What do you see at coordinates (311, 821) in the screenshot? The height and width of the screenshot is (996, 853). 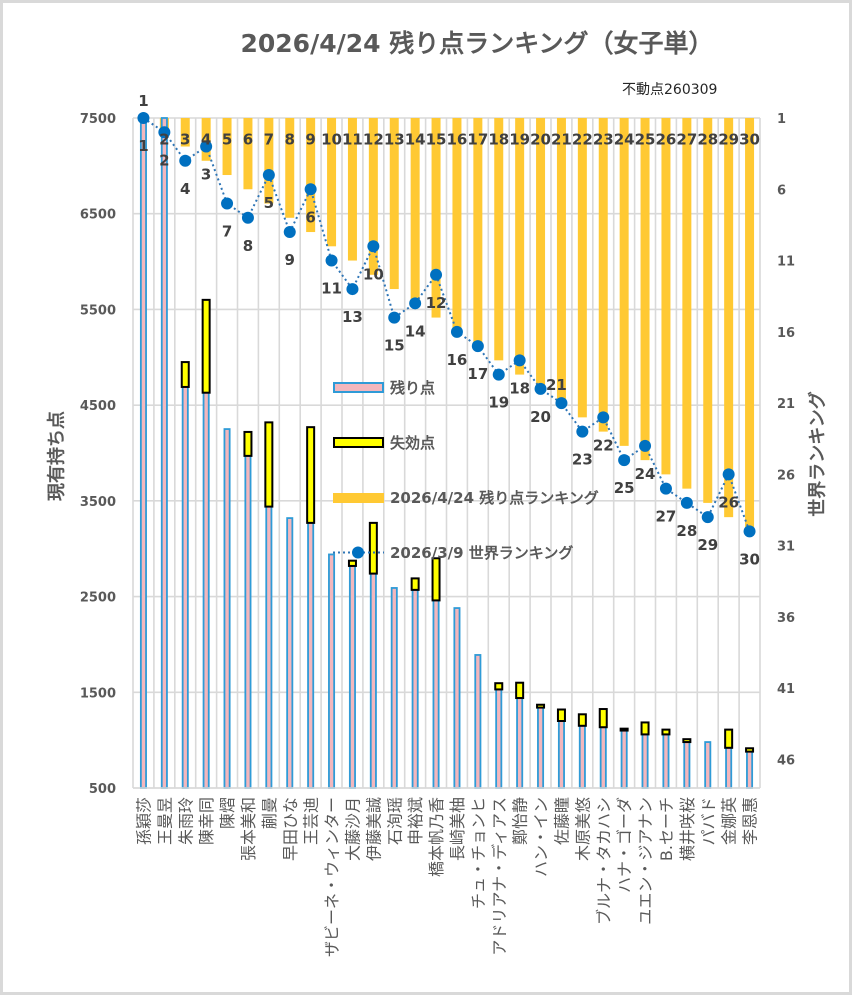 I see `x-tick-label: 王芸迪` at bounding box center [311, 821].